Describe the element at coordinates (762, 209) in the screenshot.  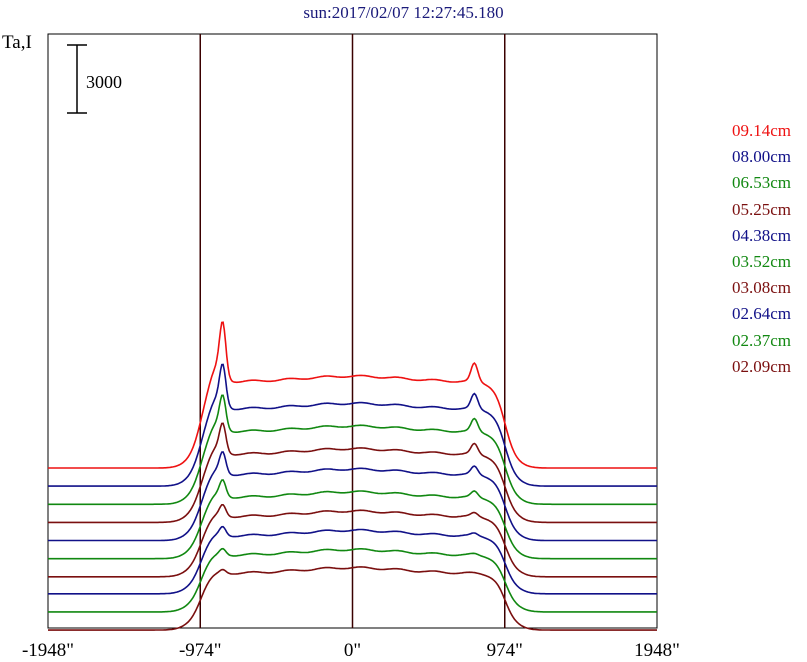
I see `legend-entry: 05.25cm` at that location.